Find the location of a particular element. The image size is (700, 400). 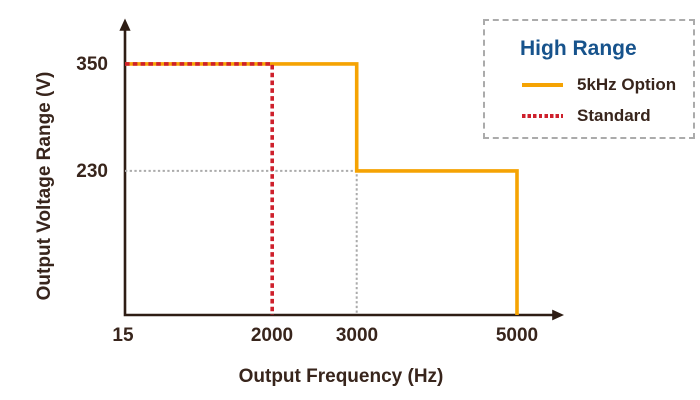

legend-line-sample-dashed-icon is located at coordinates (542, 116).